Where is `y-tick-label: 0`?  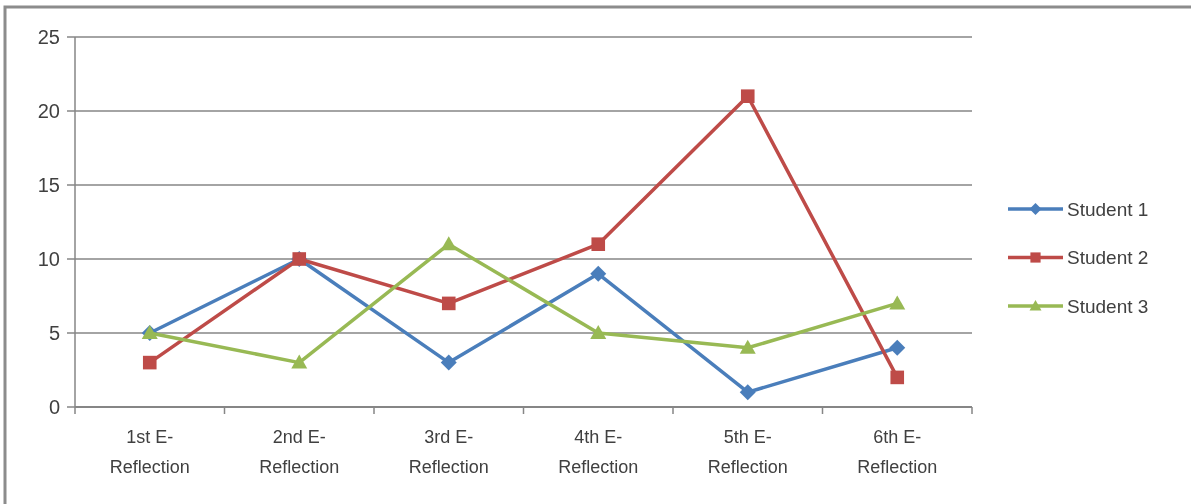
y-tick-label: 0 is located at coordinates (54, 407).